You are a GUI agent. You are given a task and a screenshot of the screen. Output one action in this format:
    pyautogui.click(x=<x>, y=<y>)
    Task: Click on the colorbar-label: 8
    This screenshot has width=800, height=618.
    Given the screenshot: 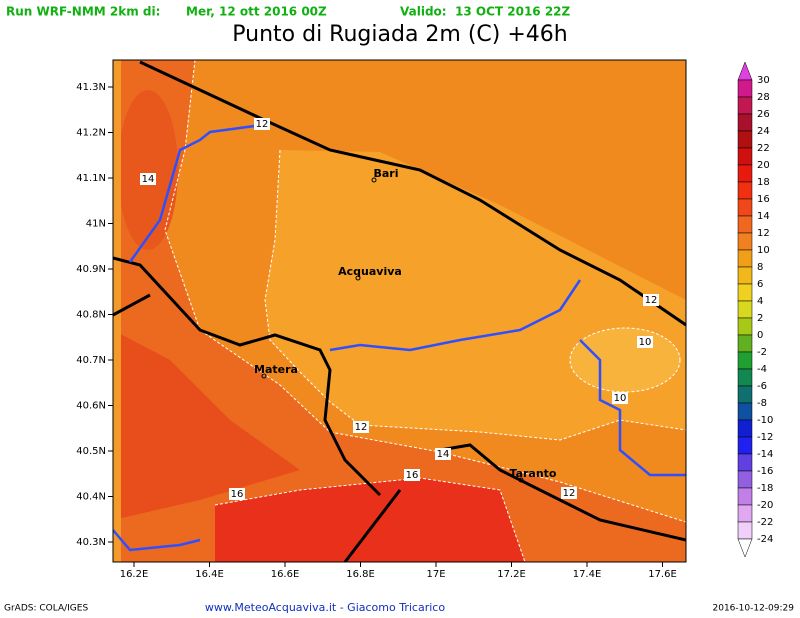 What is the action you would take?
    pyautogui.click(x=760, y=267)
    